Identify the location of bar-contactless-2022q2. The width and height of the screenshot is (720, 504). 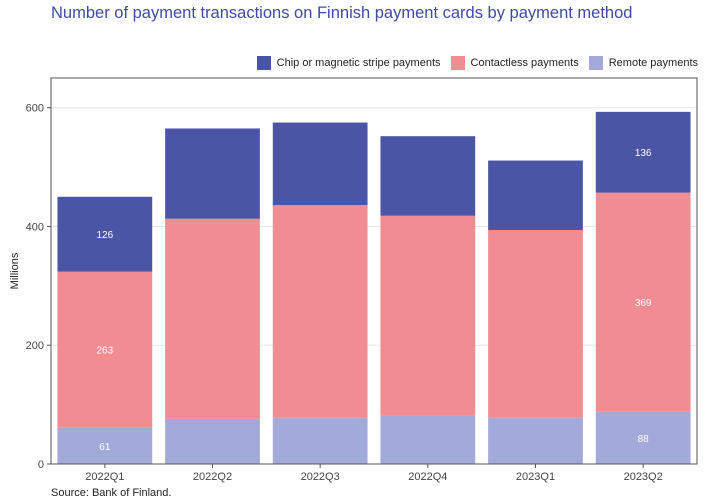
(212, 318).